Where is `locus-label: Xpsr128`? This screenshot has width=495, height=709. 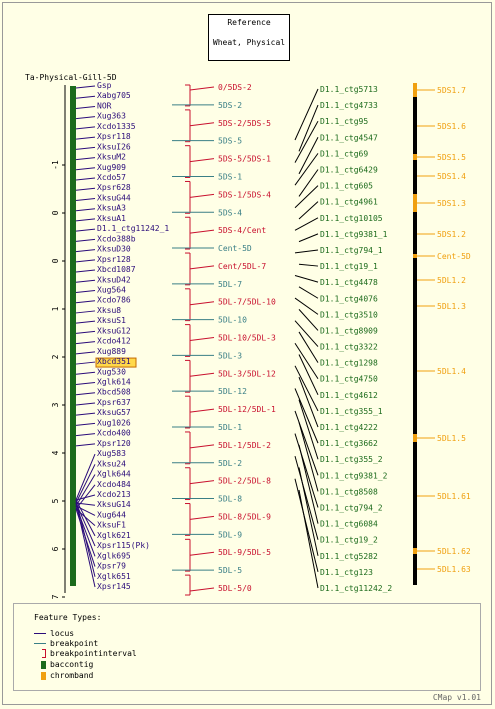
locus-label: Xpsr128 is located at coordinates (114, 259).